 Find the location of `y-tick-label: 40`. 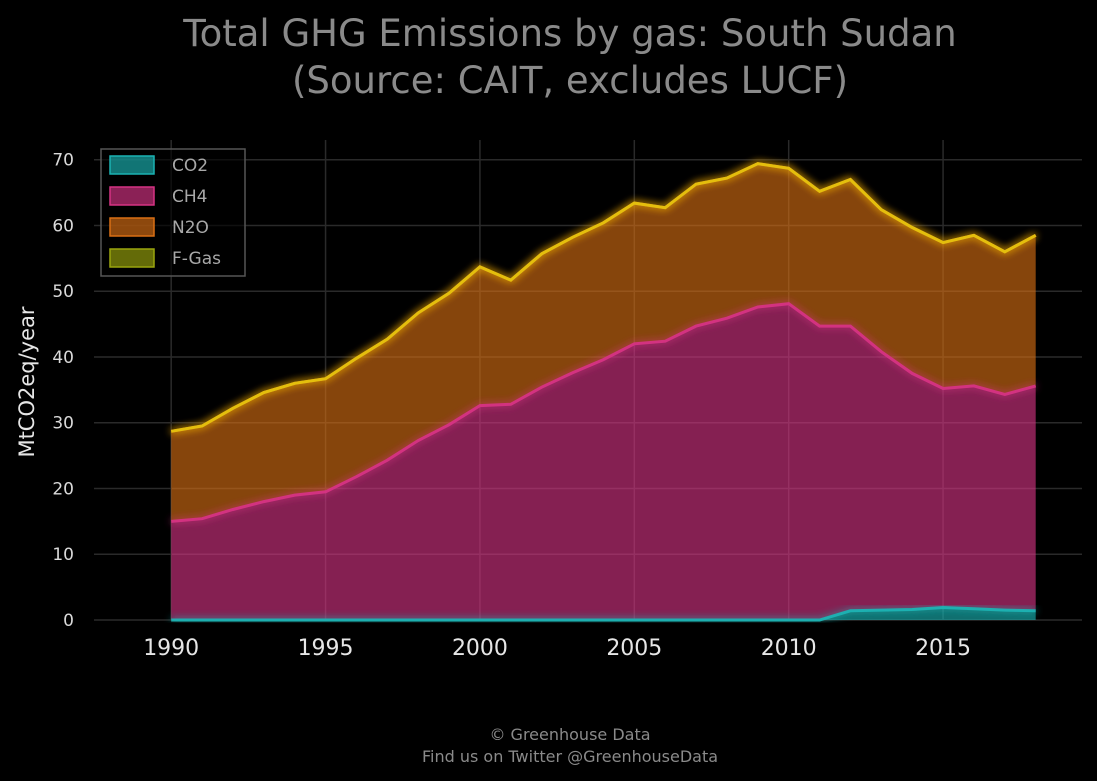

y-tick-label: 40 is located at coordinates (63, 358).